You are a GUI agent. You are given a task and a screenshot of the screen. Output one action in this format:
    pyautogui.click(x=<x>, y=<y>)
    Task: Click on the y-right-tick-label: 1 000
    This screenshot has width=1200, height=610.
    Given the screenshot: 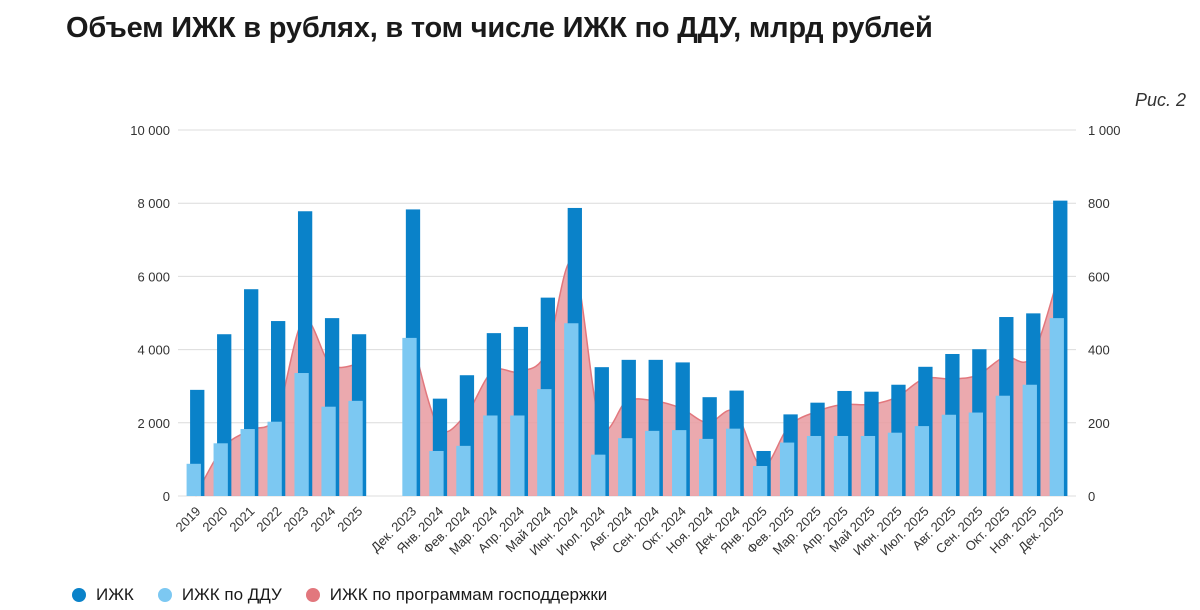 What is the action you would take?
    pyautogui.click(x=1104, y=130)
    